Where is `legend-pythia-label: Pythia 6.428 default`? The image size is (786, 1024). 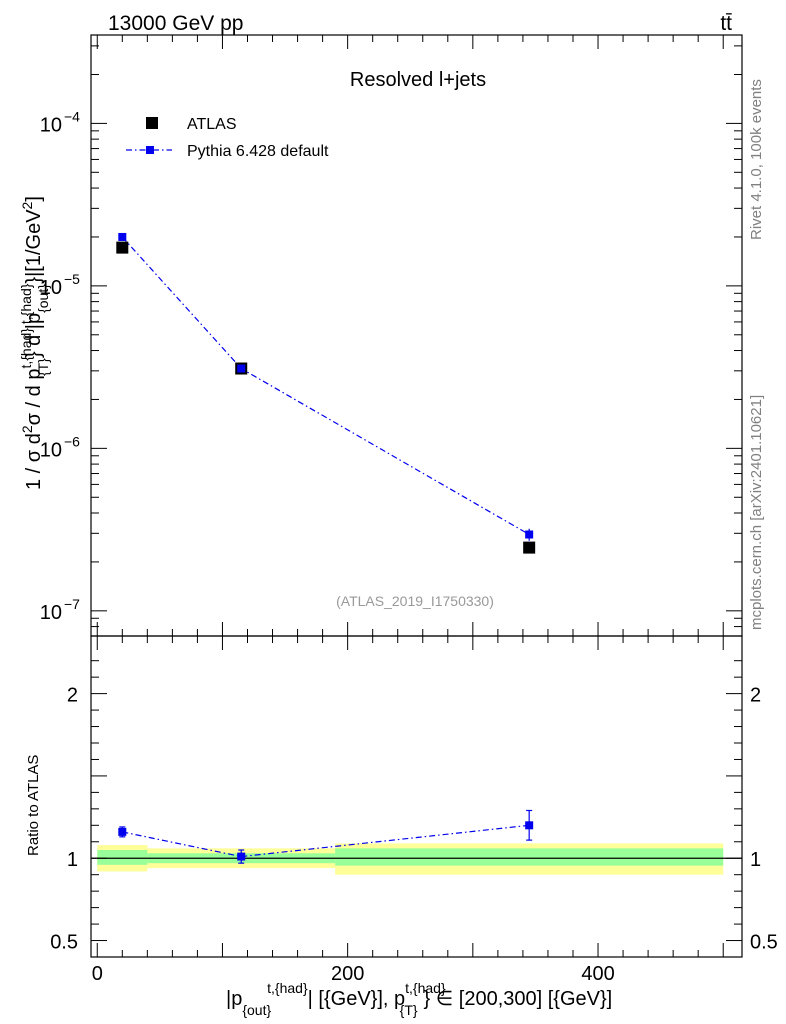
legend-pythia-label: Pythia 6.428 default is located at coordinates (258, 151).